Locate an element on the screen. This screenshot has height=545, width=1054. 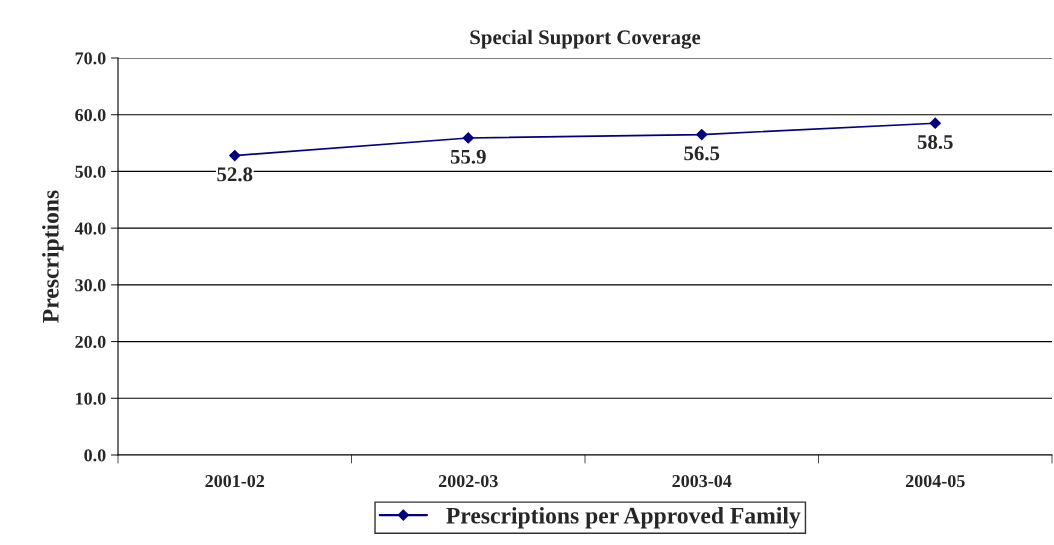
x-tick-label: 2002-03 is located at coordinates (468, 481).